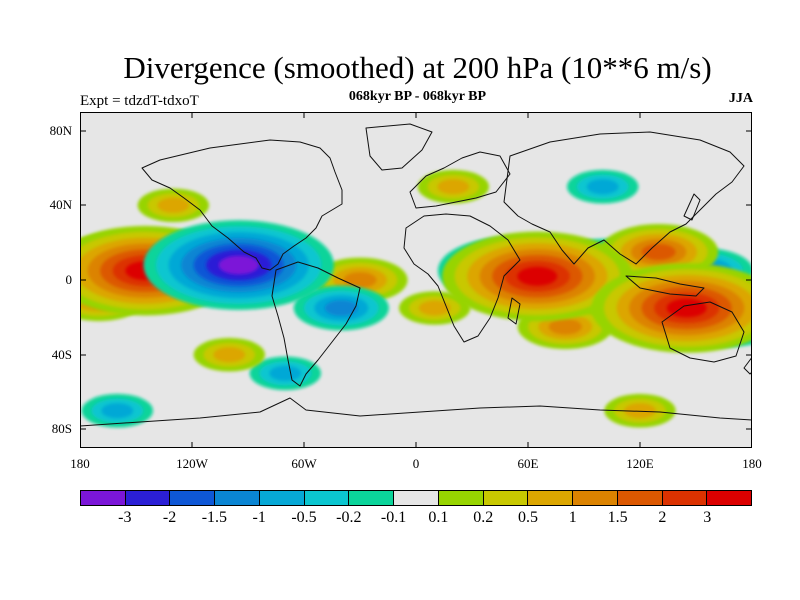 The height and width of the screenshot is (600, 800). I want to click on colorbar-label: 0.2, so click(483, 517).